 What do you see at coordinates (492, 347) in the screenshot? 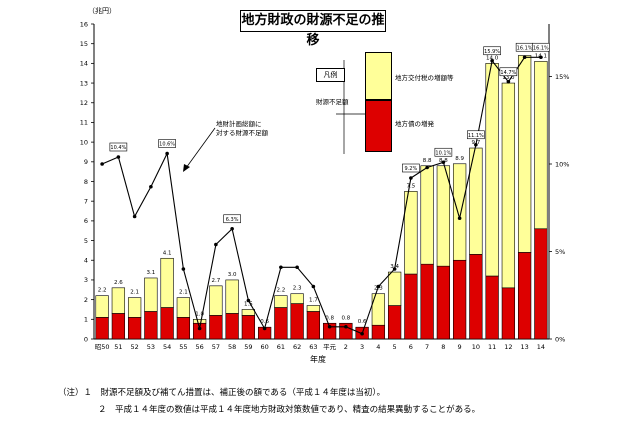
I see `x-tick-label: 11` at bounding box center [492, 347].